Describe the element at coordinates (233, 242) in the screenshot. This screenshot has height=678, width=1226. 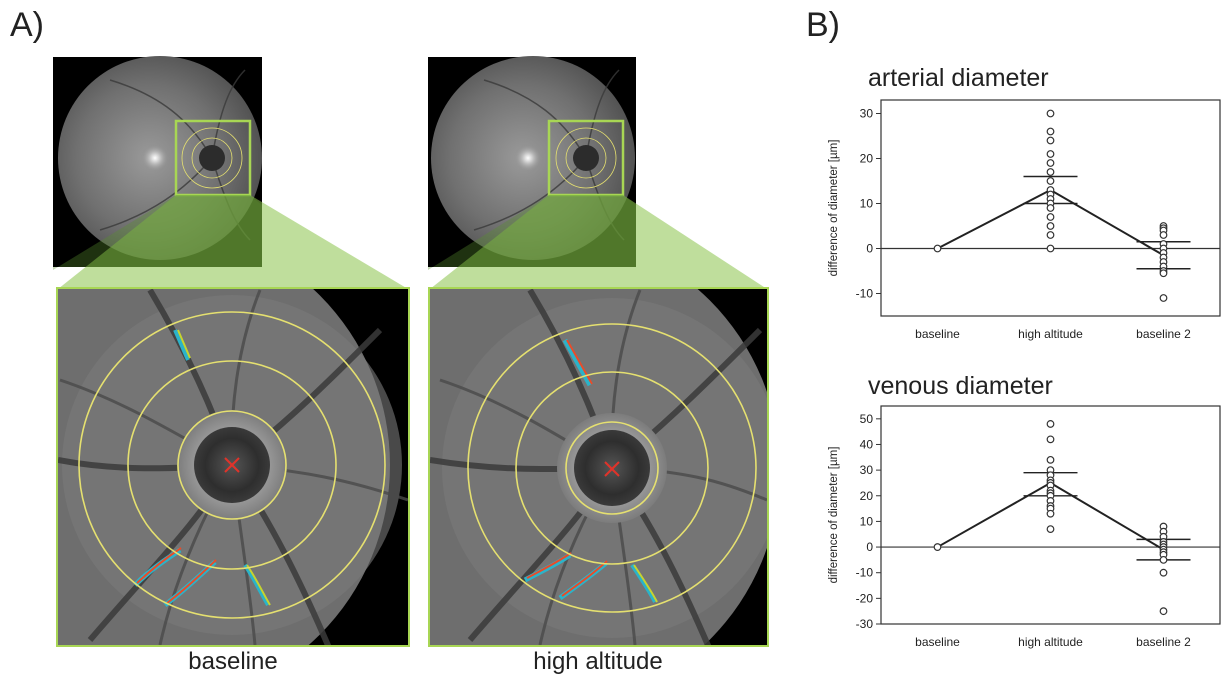
I see `zoom-wedge-left` at that location.